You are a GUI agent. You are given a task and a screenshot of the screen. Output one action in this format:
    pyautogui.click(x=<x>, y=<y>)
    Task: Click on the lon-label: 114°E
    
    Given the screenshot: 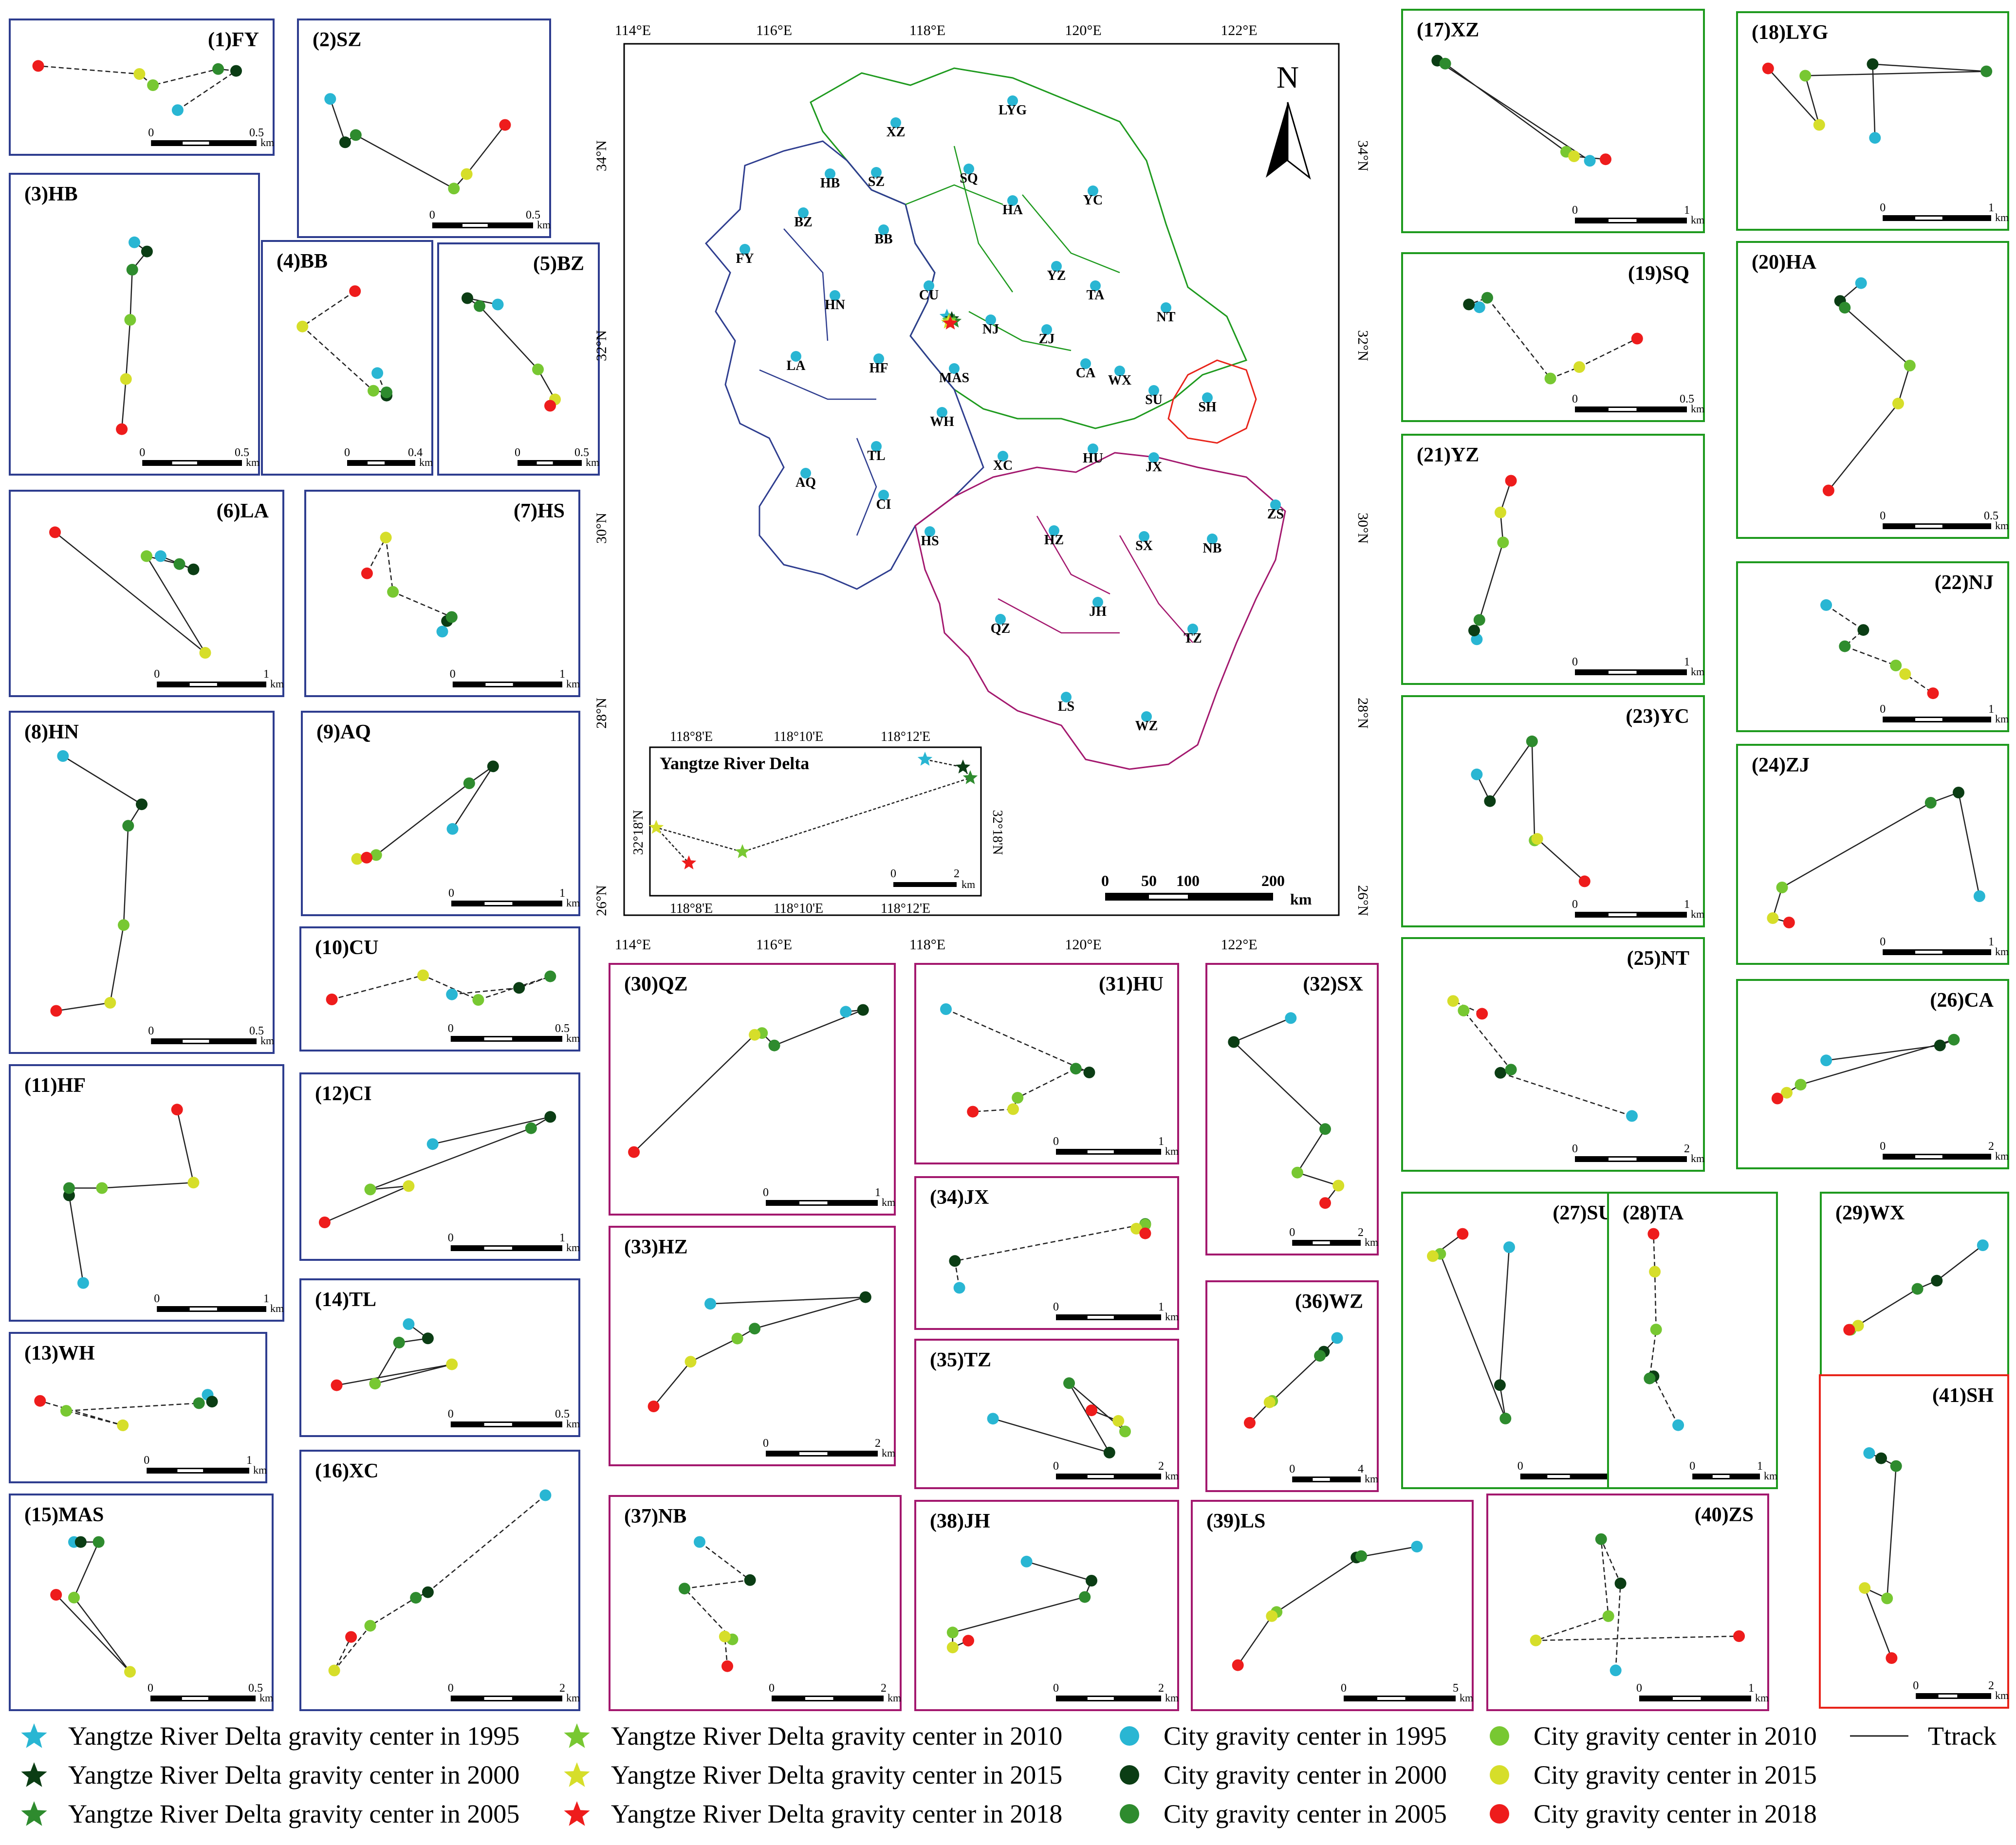 What is the action you would take?
    pyautogui.click(x=633, y=30)
    